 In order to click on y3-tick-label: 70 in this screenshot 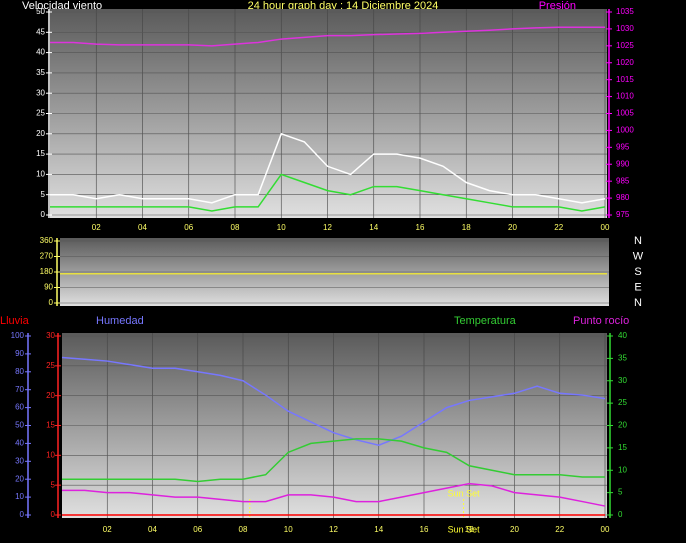, I will do `click(19, 389)`.